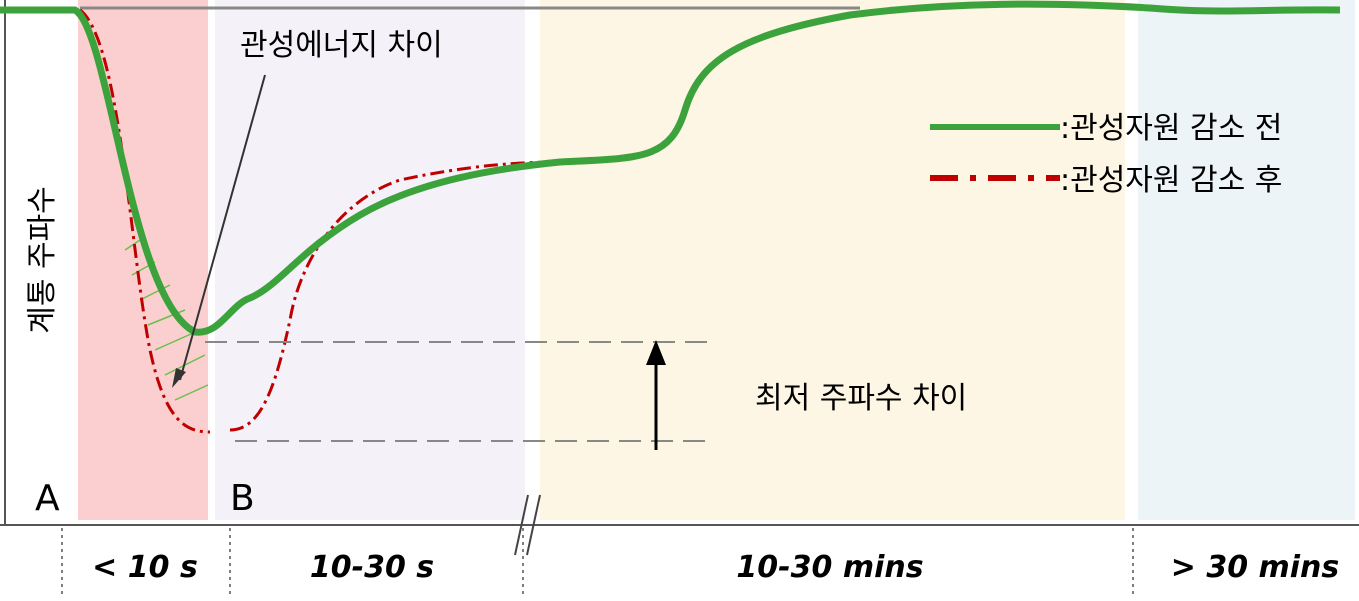  What do you see at coordinates (372, 567) in the screenshot?
I see `phase-label: 10-30 s` at bounding box center [372, 567].